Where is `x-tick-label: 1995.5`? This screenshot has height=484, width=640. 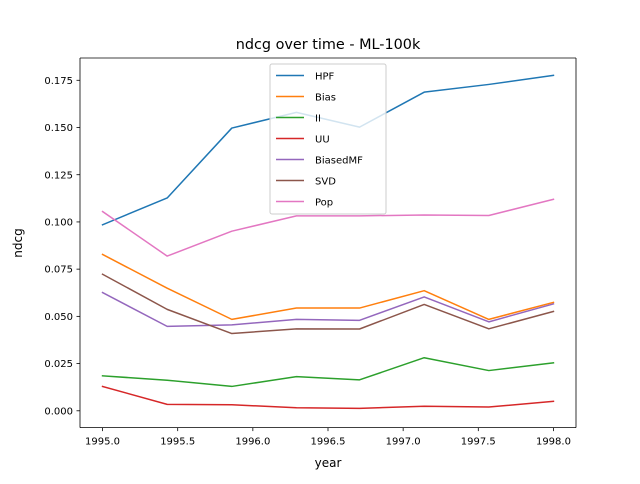
x-tick-label: 1995.5 is located at coordinates (177, 442).